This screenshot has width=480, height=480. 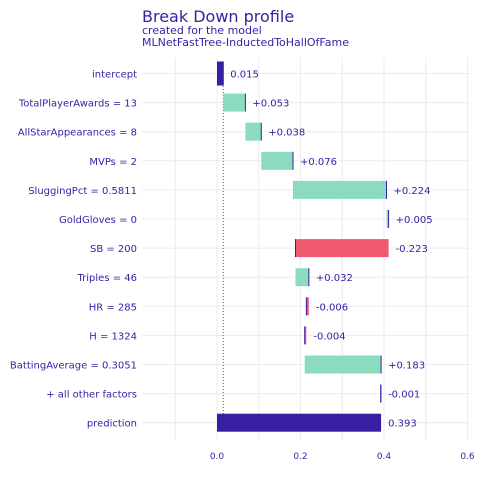 I want to click on row-label-12: prediction, so click(x=112, y=424).